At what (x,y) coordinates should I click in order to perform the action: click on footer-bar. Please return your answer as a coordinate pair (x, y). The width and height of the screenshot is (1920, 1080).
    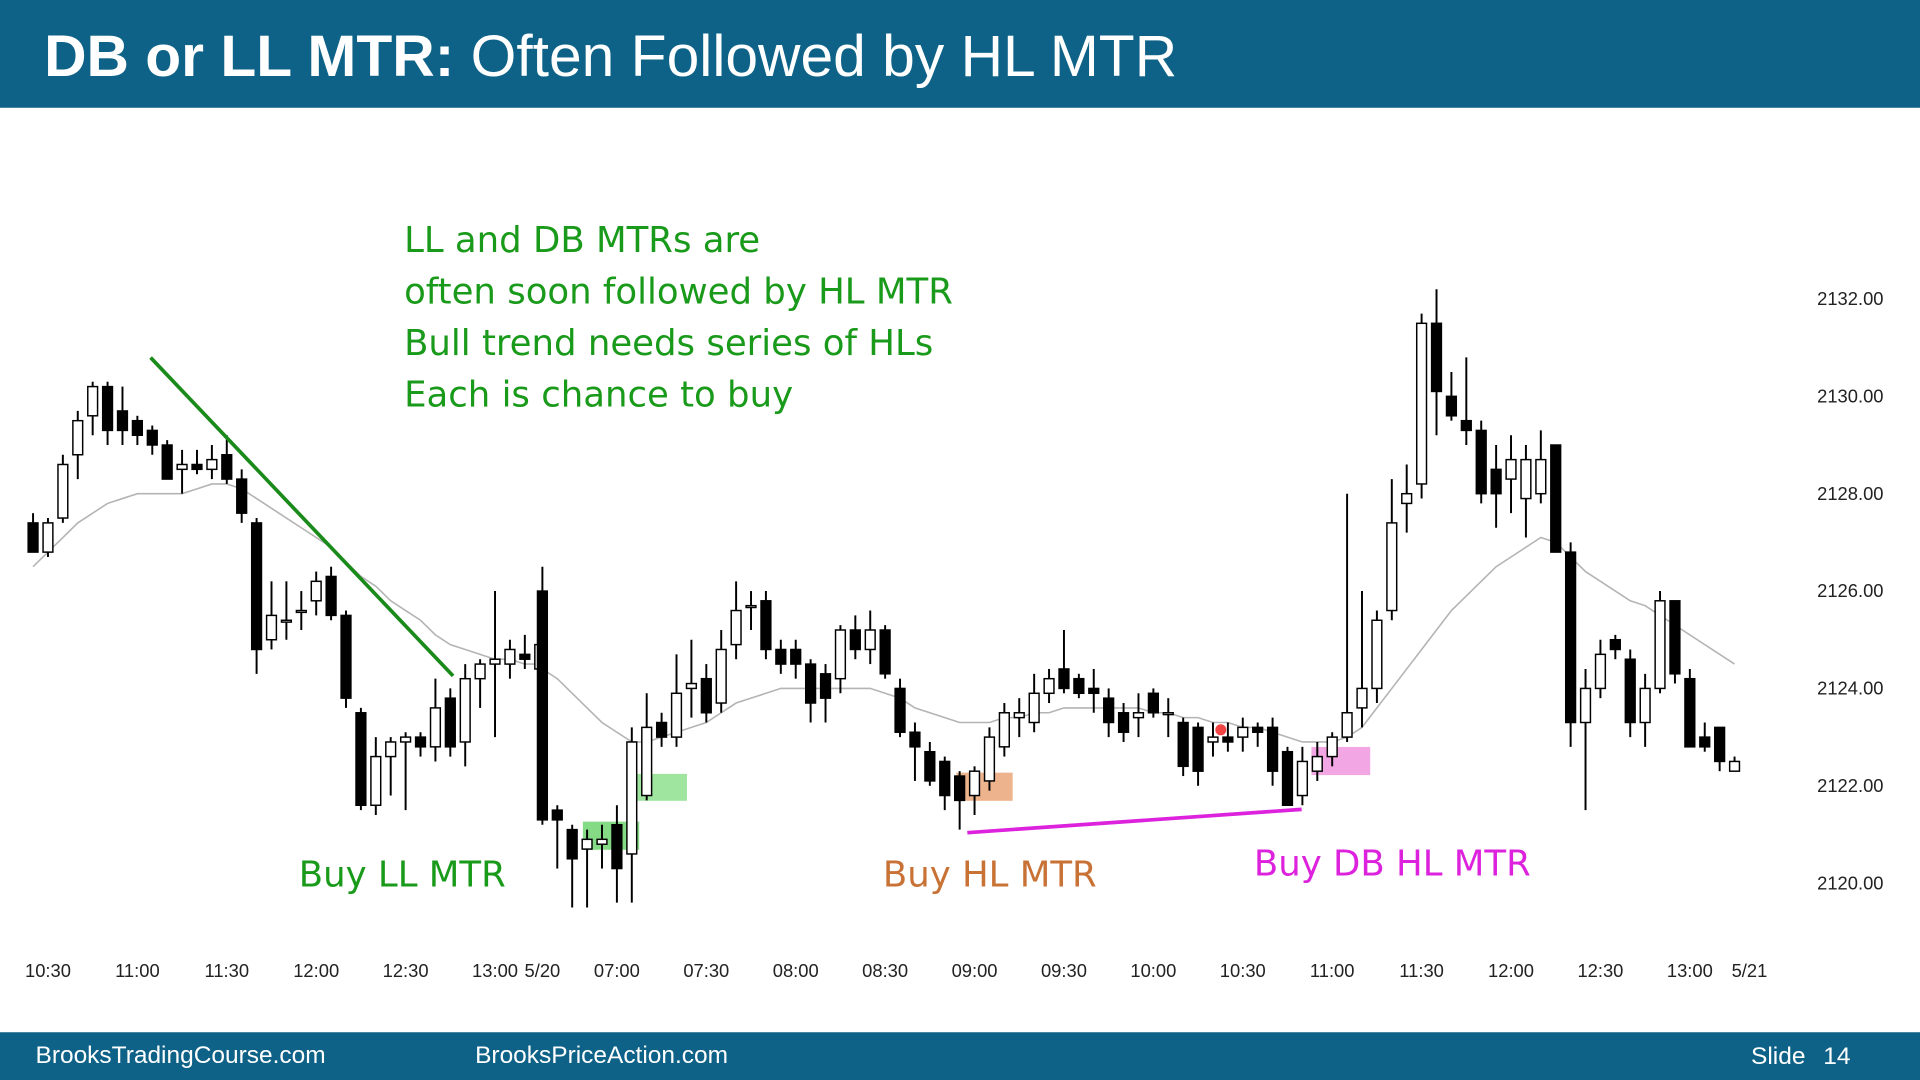
    Looking at the image, I should click on (960, 1056).